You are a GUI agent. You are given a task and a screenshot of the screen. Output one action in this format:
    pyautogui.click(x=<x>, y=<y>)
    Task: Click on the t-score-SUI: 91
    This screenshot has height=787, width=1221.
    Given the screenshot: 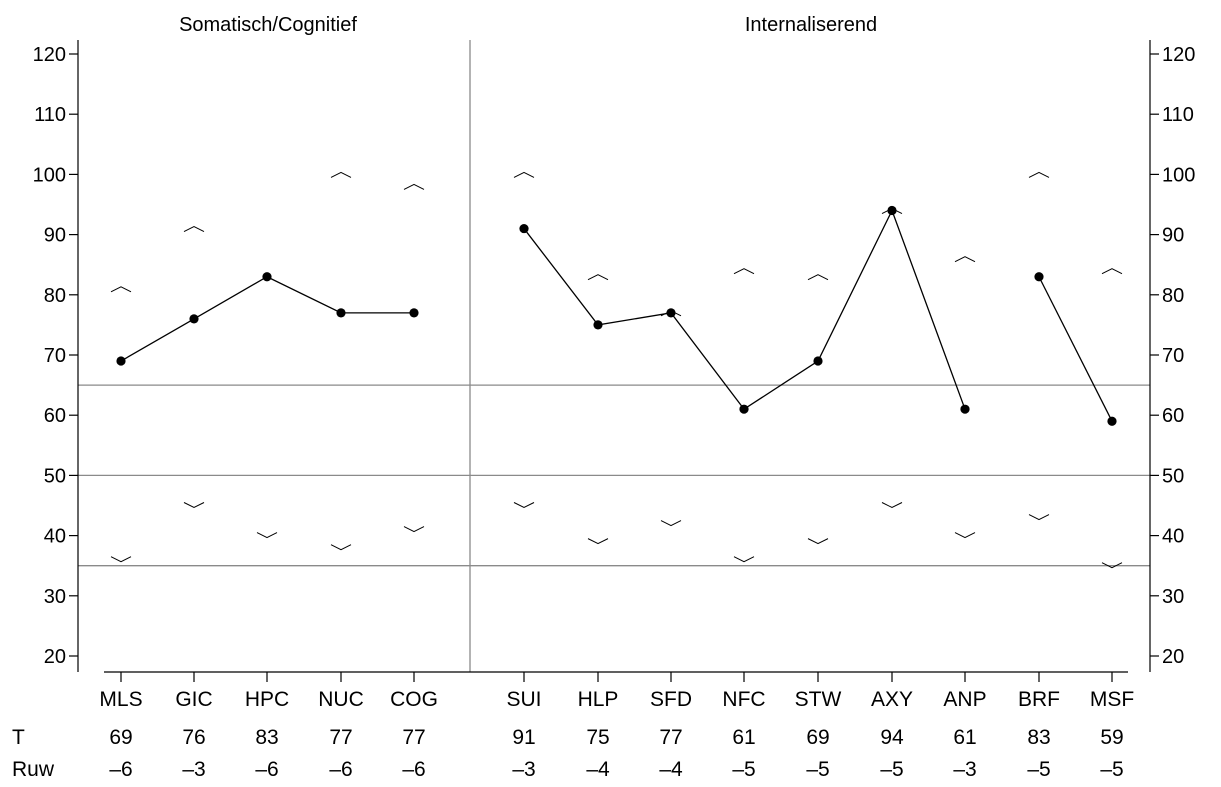 What is the action you would take?
    pyautogui.click(x=523, y=737)
    